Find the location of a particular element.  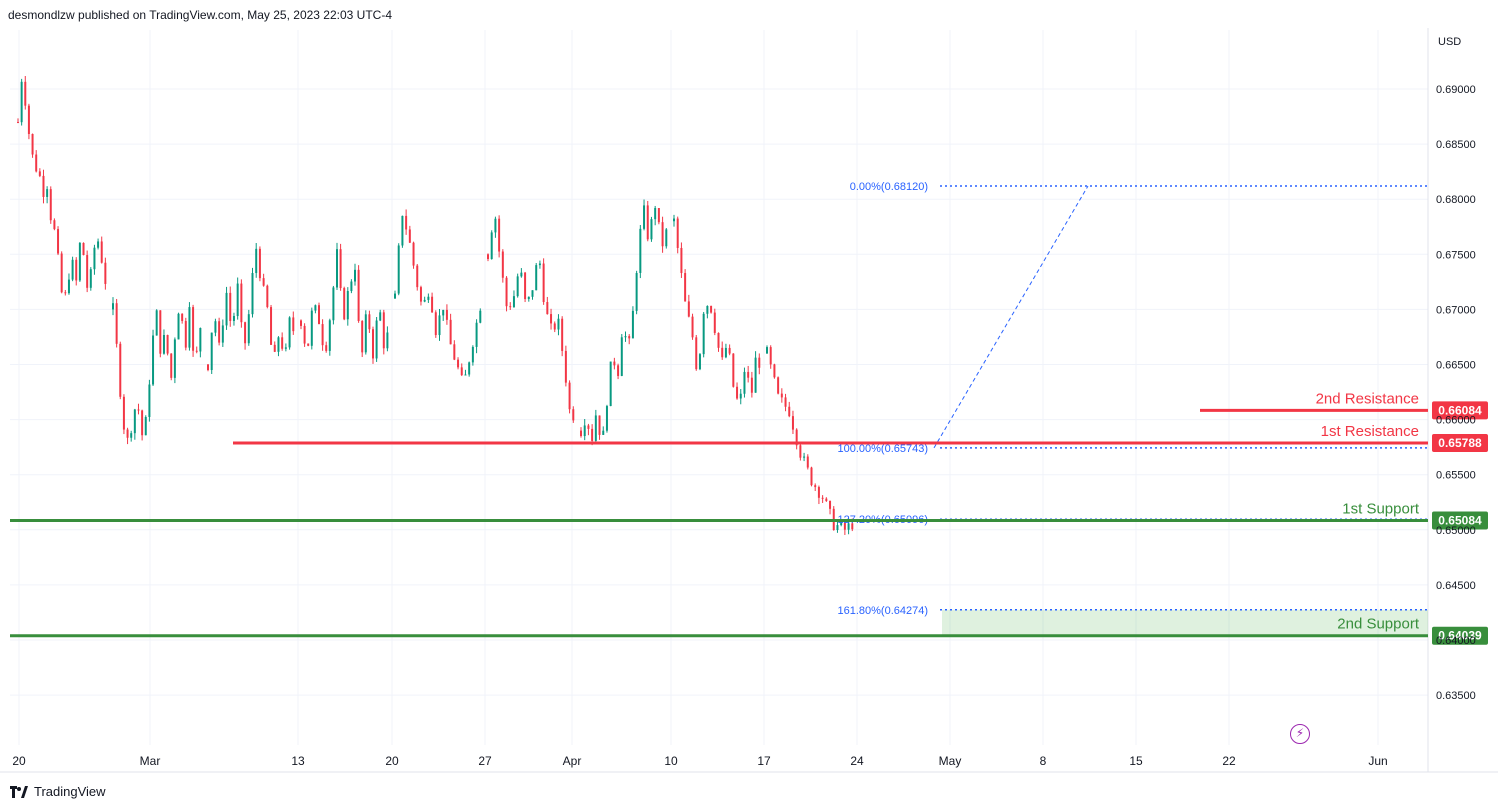

y-tick-label: 0.68500 is located at coordinates (1456, 145).